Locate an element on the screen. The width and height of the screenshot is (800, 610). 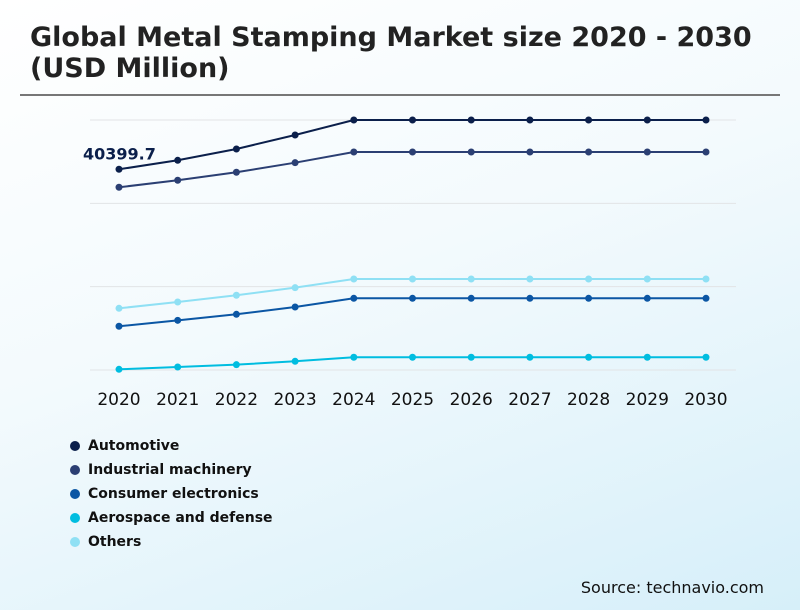
x-tick-label: 2025 is located at coordinates (412, 400).